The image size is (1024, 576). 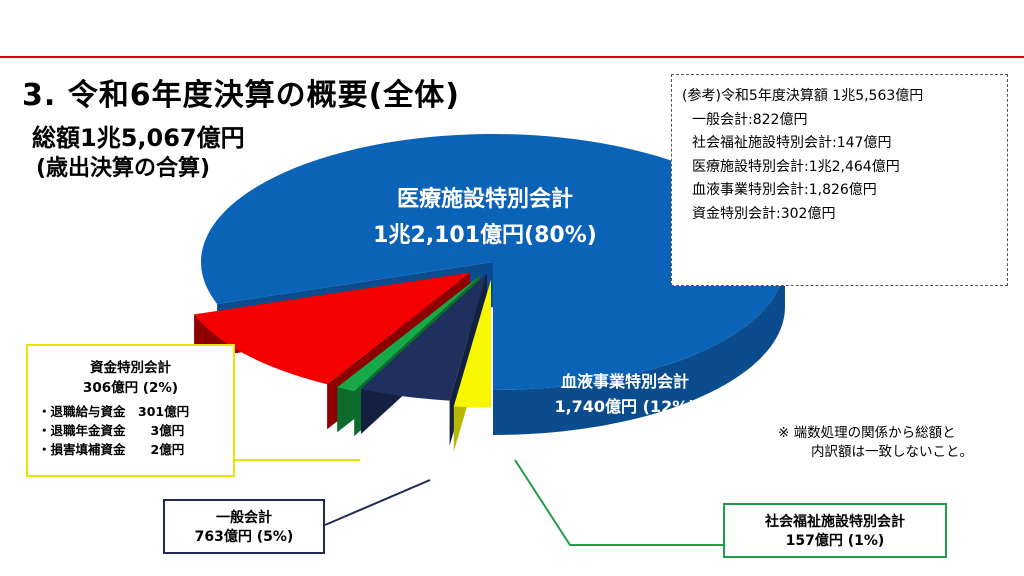 I want to click on total-subtitle: (歳出決算の合算), so click(x=123, y=168).